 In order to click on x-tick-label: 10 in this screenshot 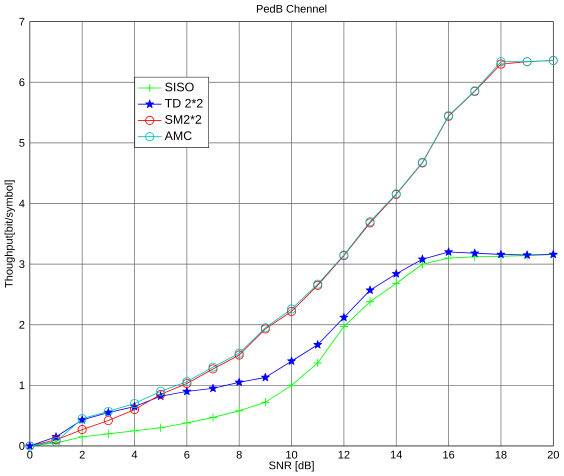, I will do `click(292, 454)`.